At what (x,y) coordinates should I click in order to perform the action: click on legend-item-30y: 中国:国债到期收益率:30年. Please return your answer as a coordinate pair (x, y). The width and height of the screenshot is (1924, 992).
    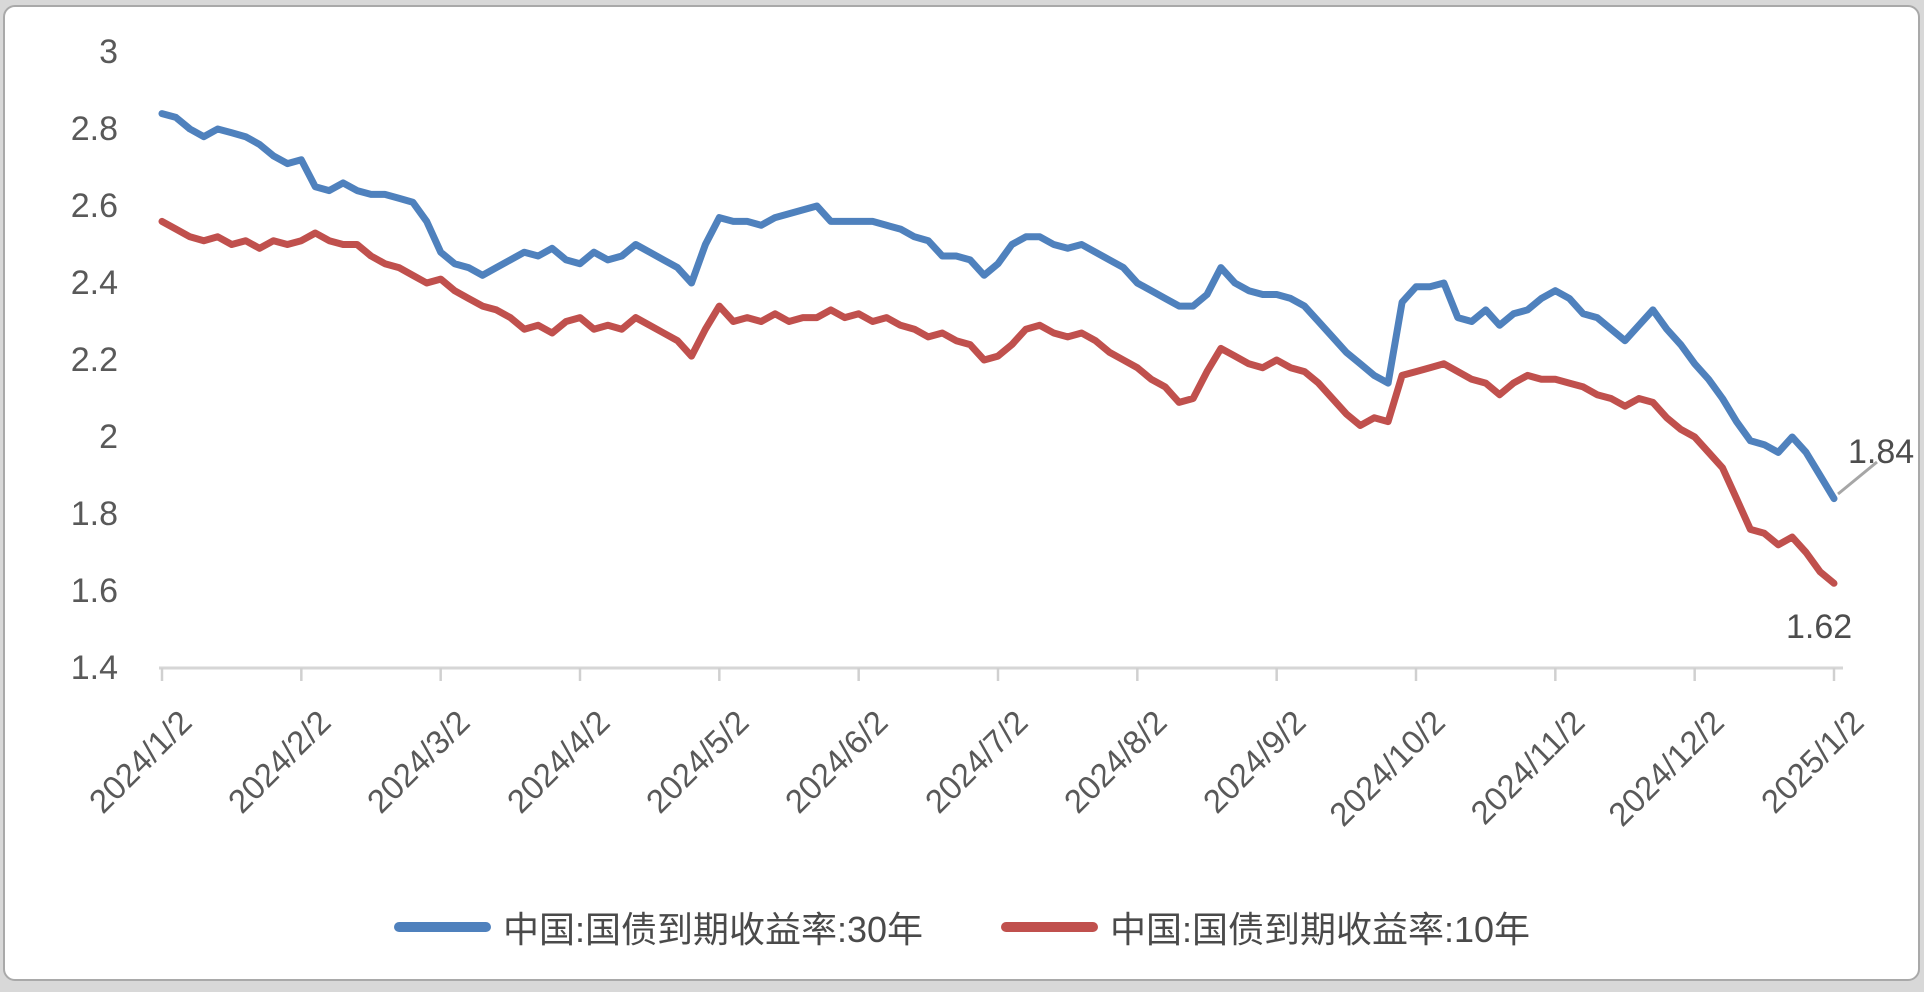
    Looking at the image, I should click on (658, 927).